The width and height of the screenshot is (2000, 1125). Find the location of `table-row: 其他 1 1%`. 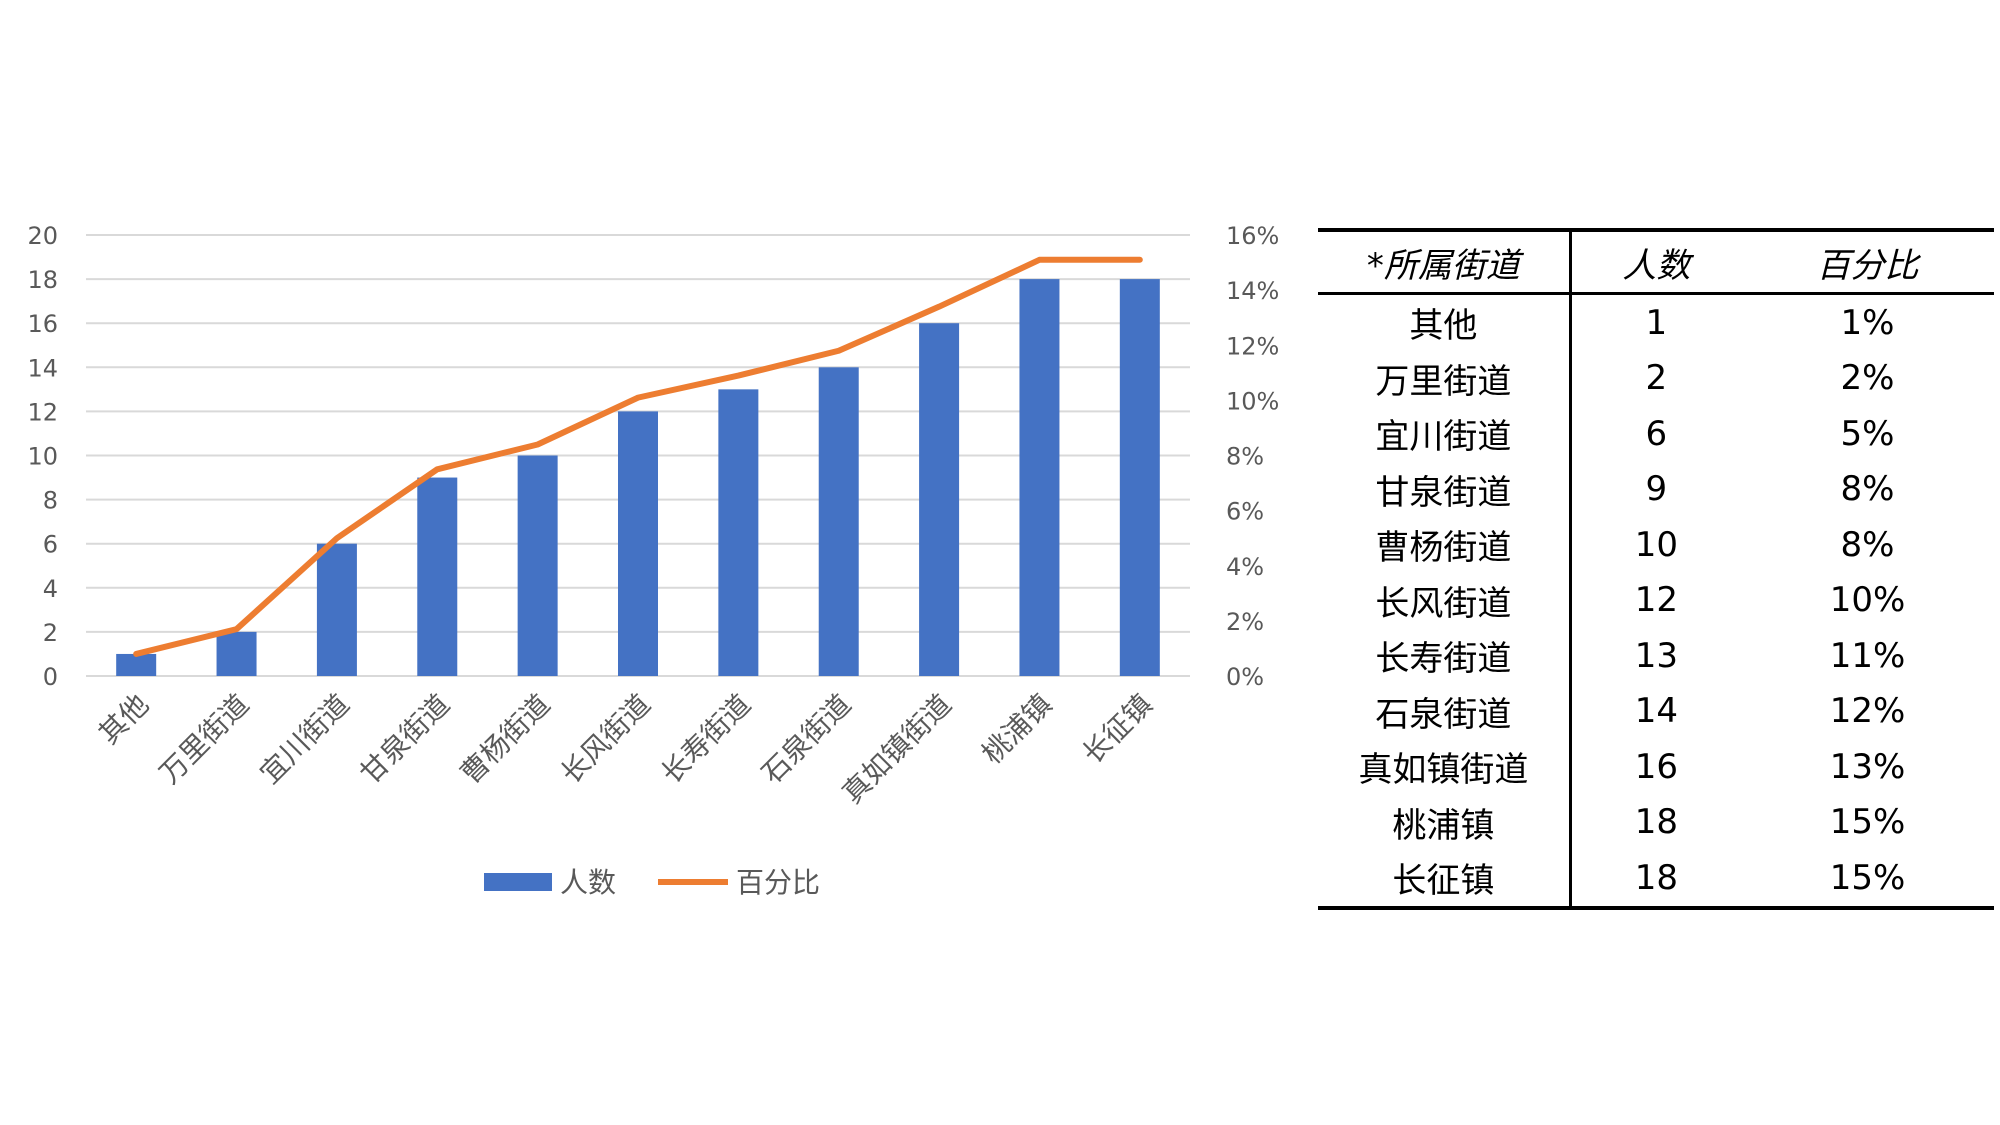

table-row: 其他 1 1% is located at coordinates (1656, 322).